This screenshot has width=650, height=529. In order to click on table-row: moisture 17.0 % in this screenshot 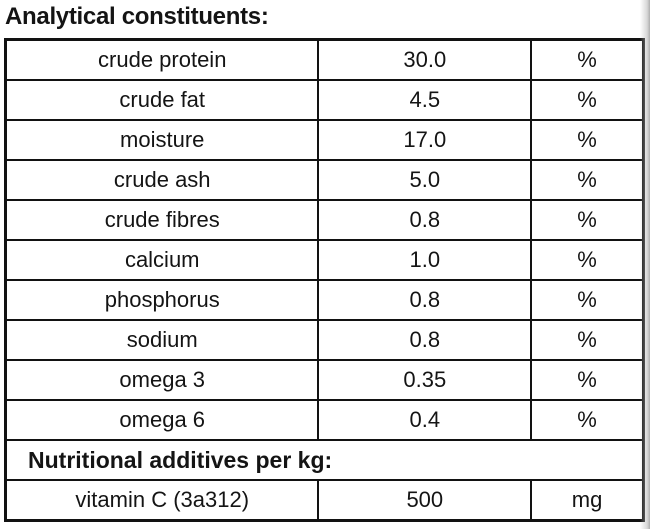, I will do `click(324, 140)`.